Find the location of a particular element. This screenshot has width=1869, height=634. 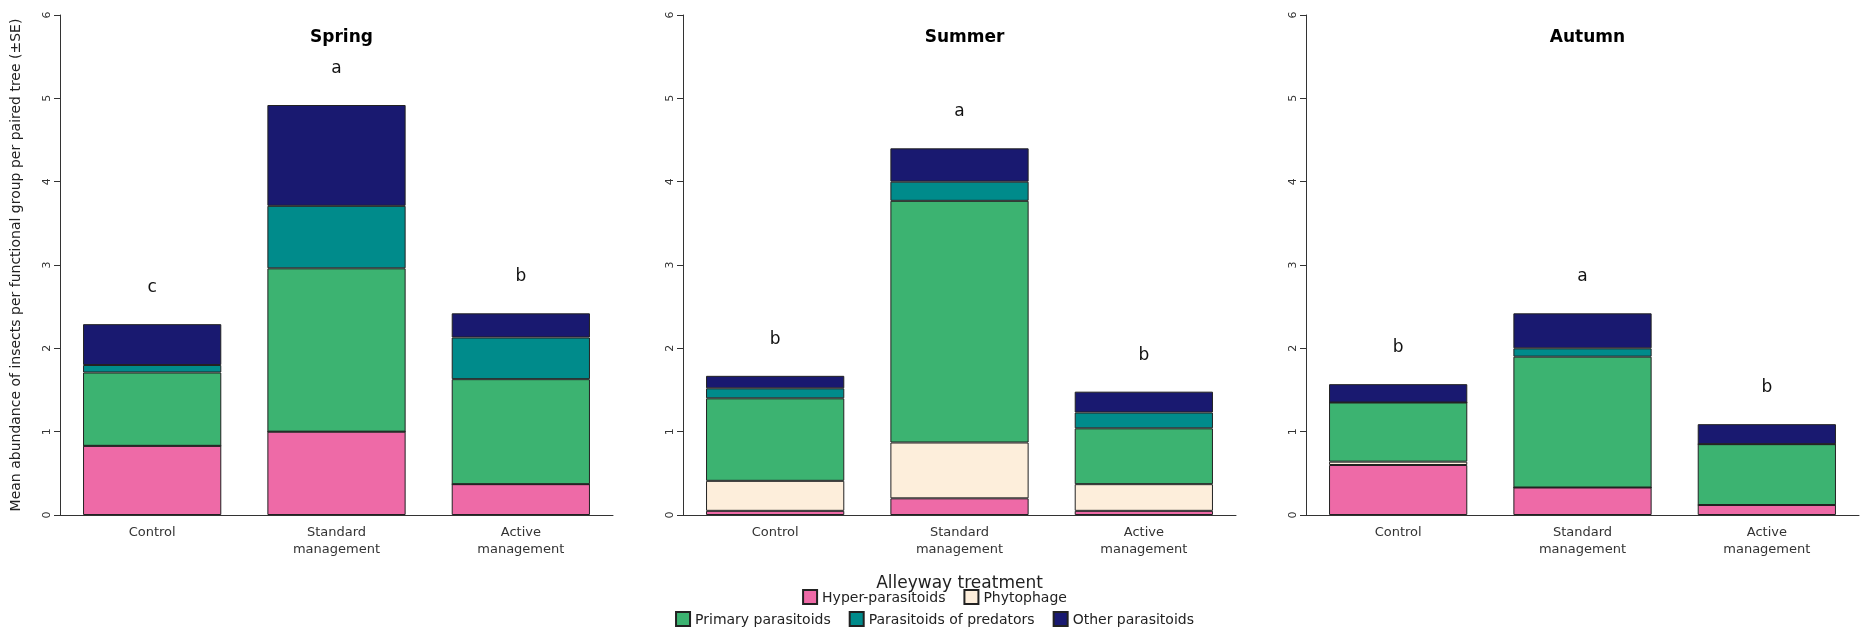

text: Spring is located at coordinates (341, 35).